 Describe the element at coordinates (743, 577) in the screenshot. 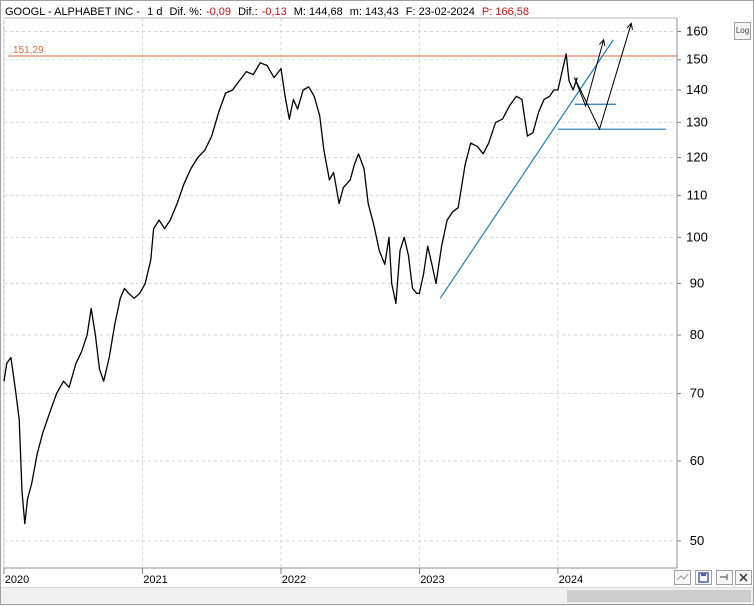

I see `close-icon` at that location.